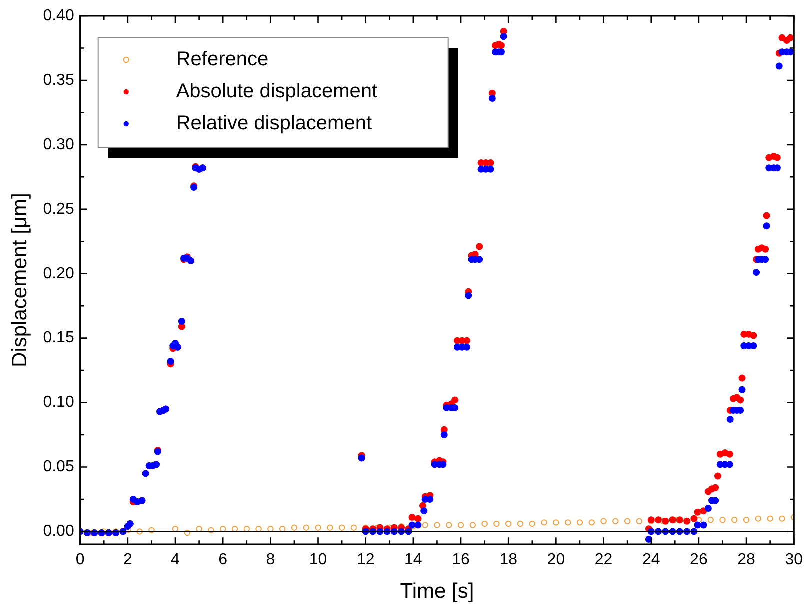 Image resolution: width=809 pixels, height=613 pixels. What do you see at coordinates (58, 15) in the screenshot?
I see `y-tick-label: 0.40` at bounding box center [58, 15].